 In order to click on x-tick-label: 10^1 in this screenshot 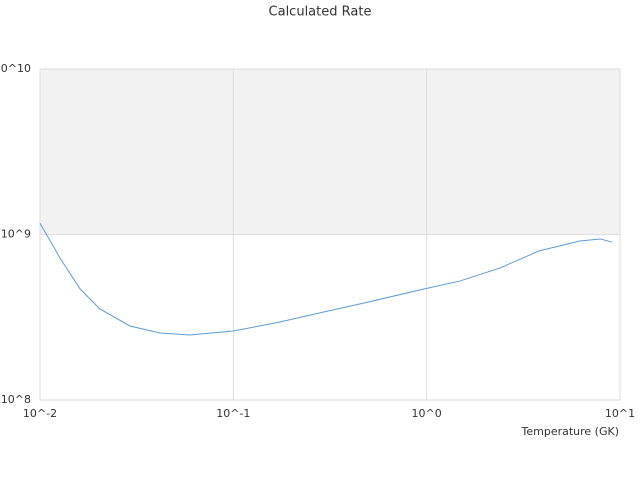, I will do `click(620, 413)`.